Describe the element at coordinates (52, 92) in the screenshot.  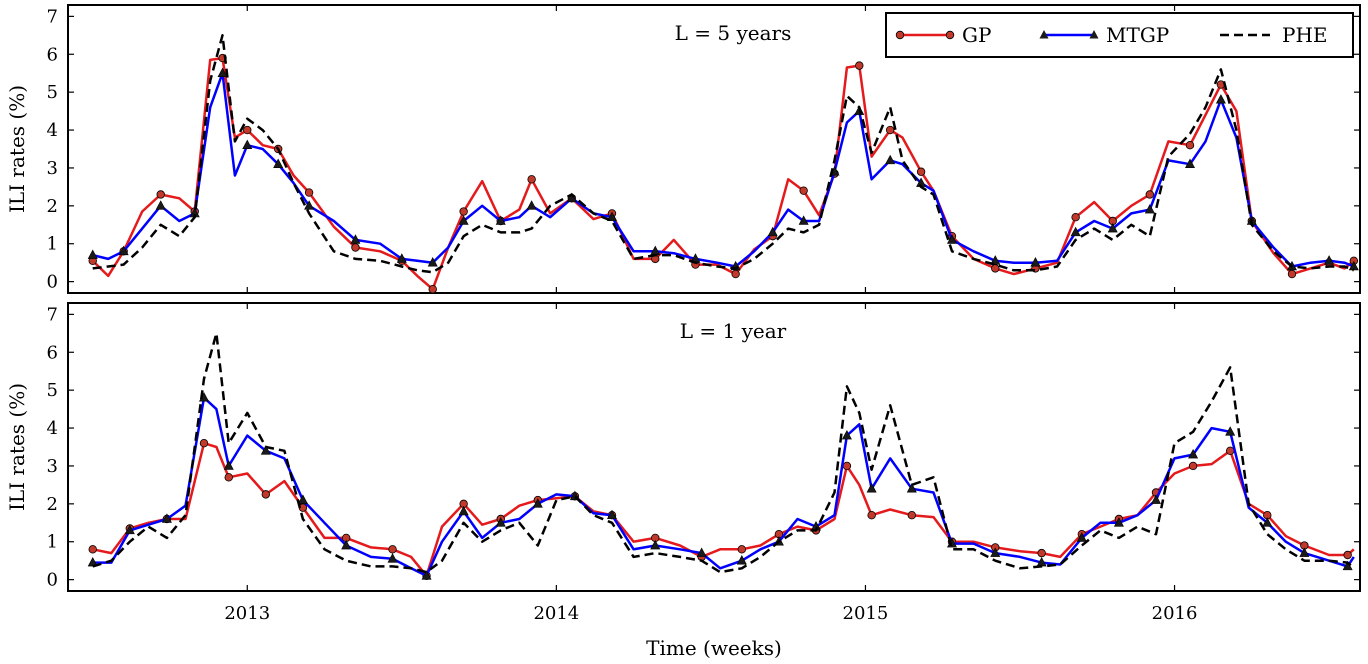
I see `y-tick-label: 5` at that location.